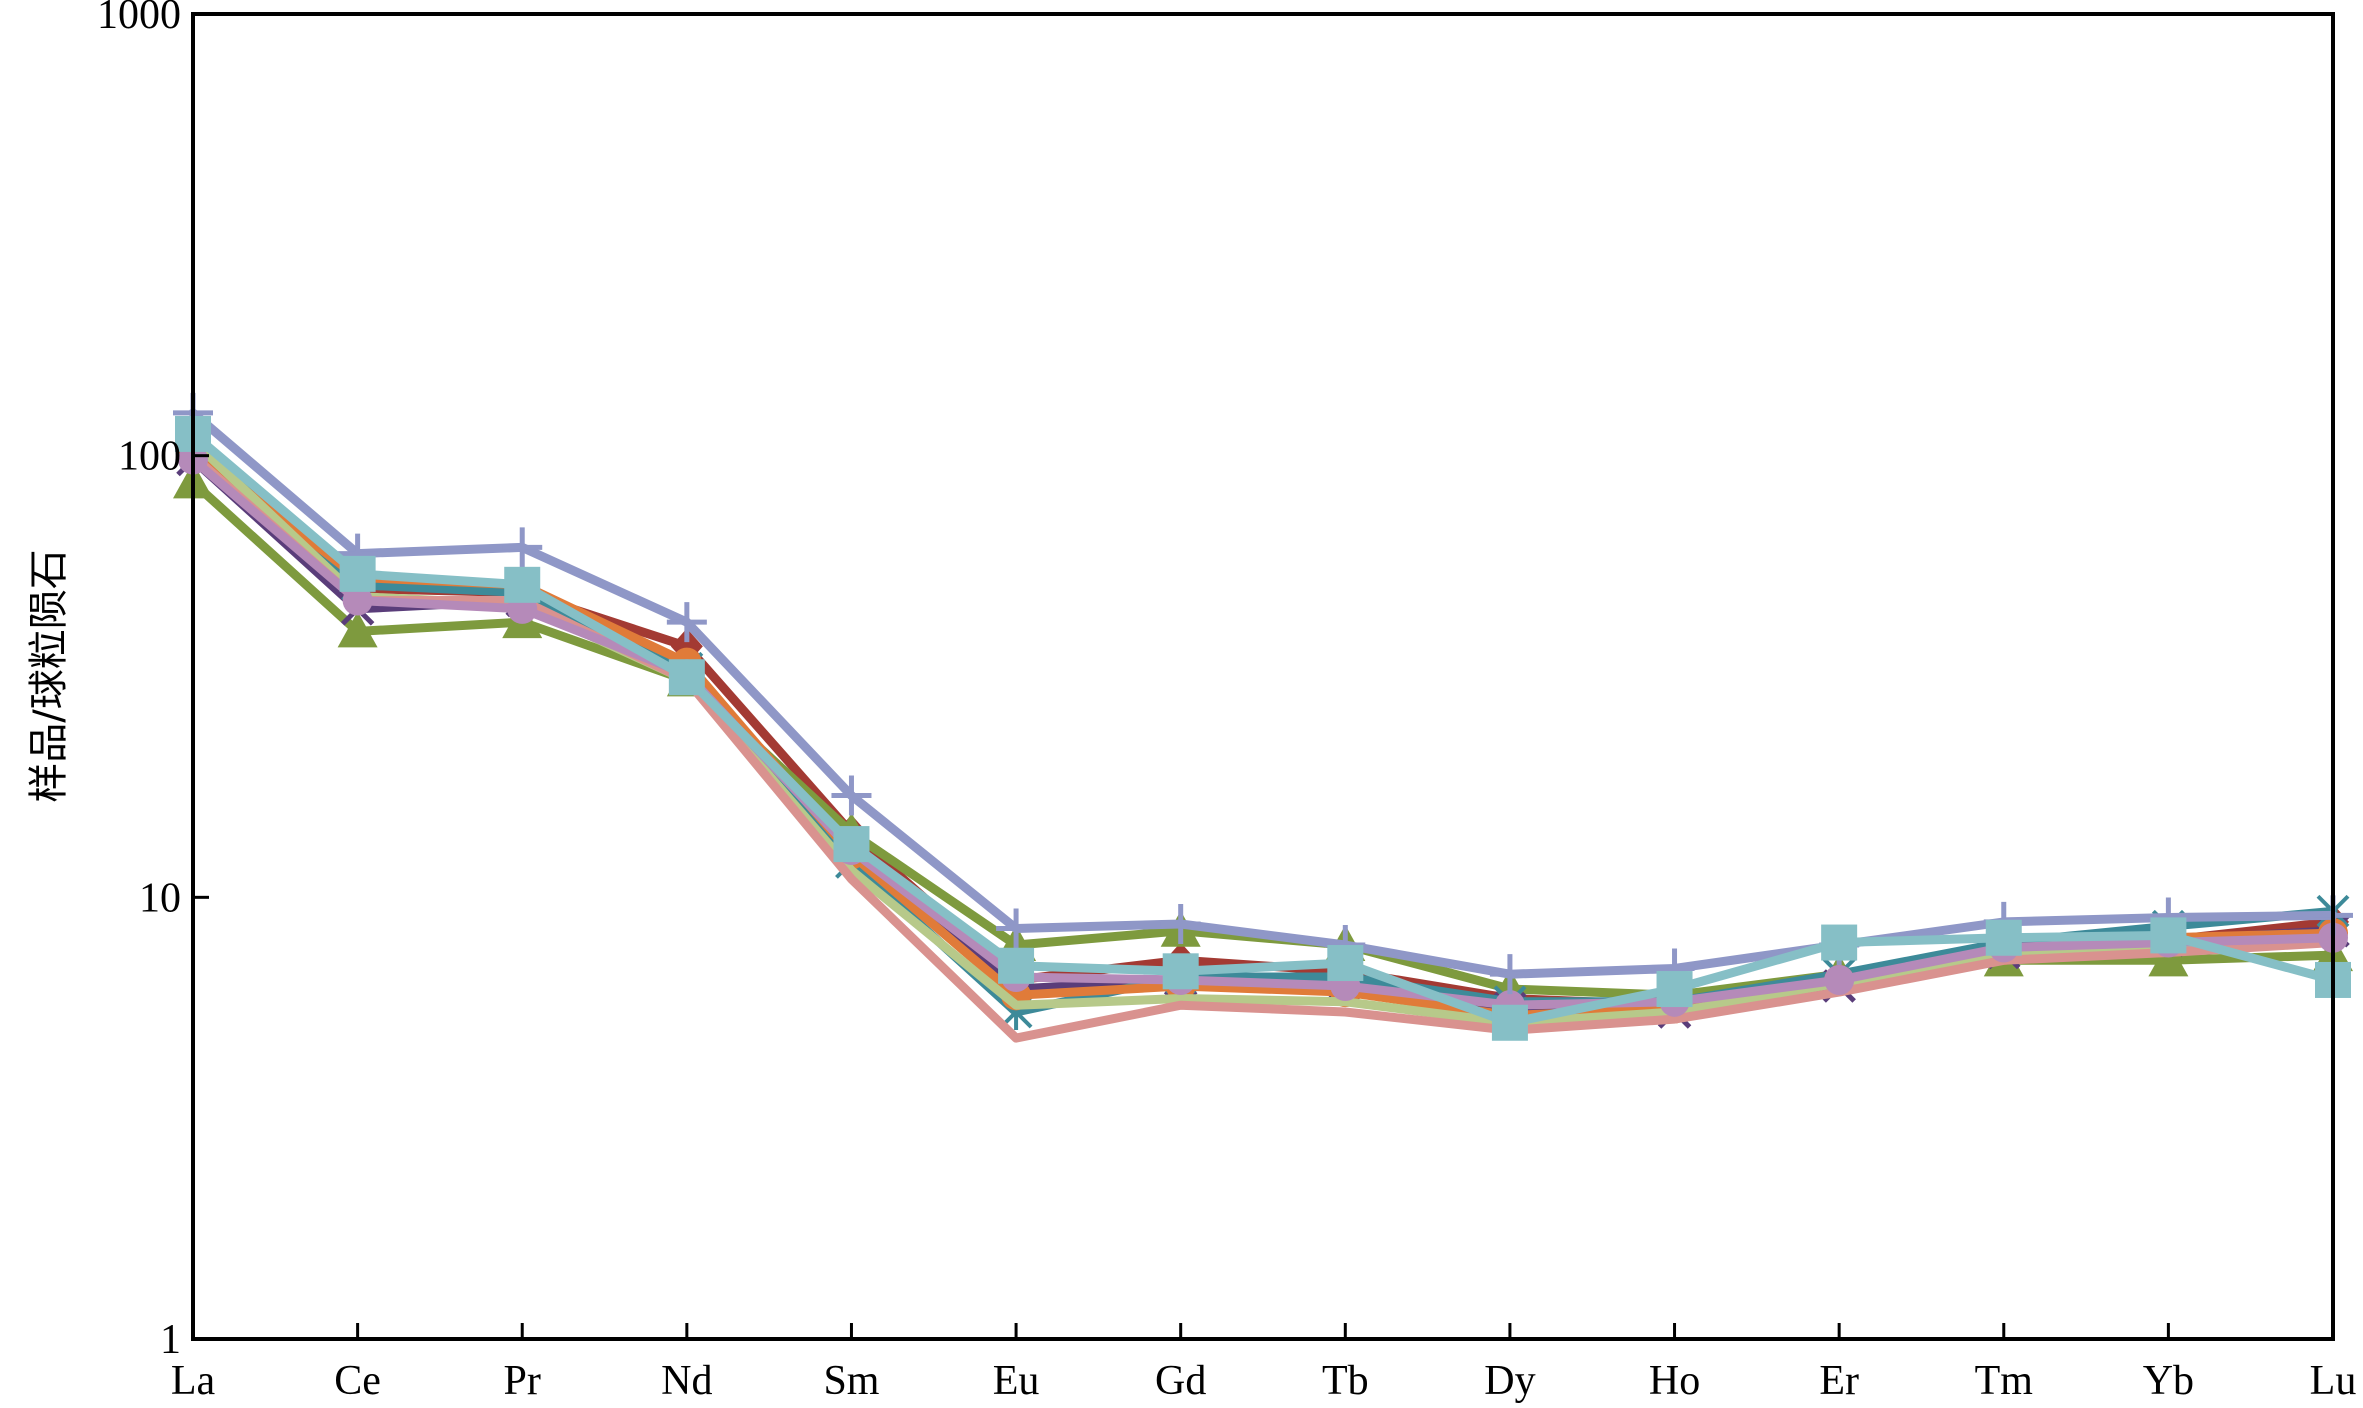 The height and width of the screenshot is (1408, 2363). What do you see at coordinates (1839, 1381) in the screenshot?
I see `x-tick-label: Er` at bounding box center [1839, 1381].